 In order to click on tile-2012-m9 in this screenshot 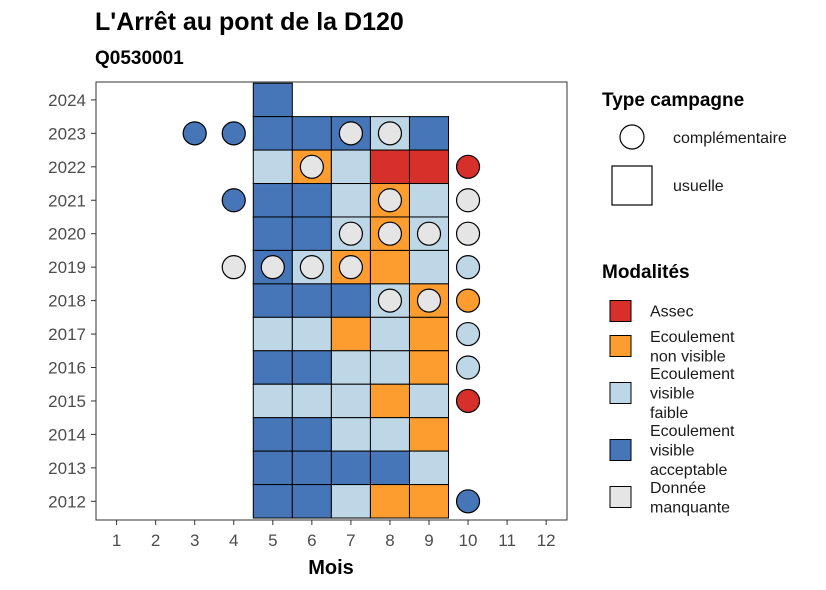, I will do `click(429, 501)`.